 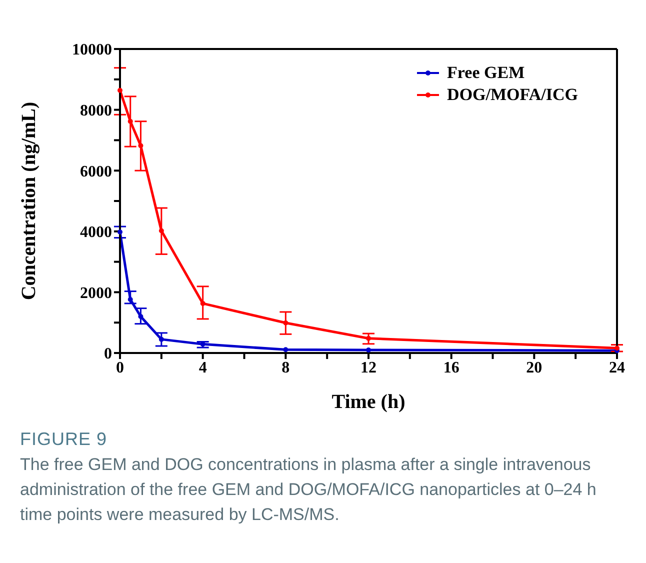 I want to click on y-tick-label: 10000, so click(x=92, y=50).